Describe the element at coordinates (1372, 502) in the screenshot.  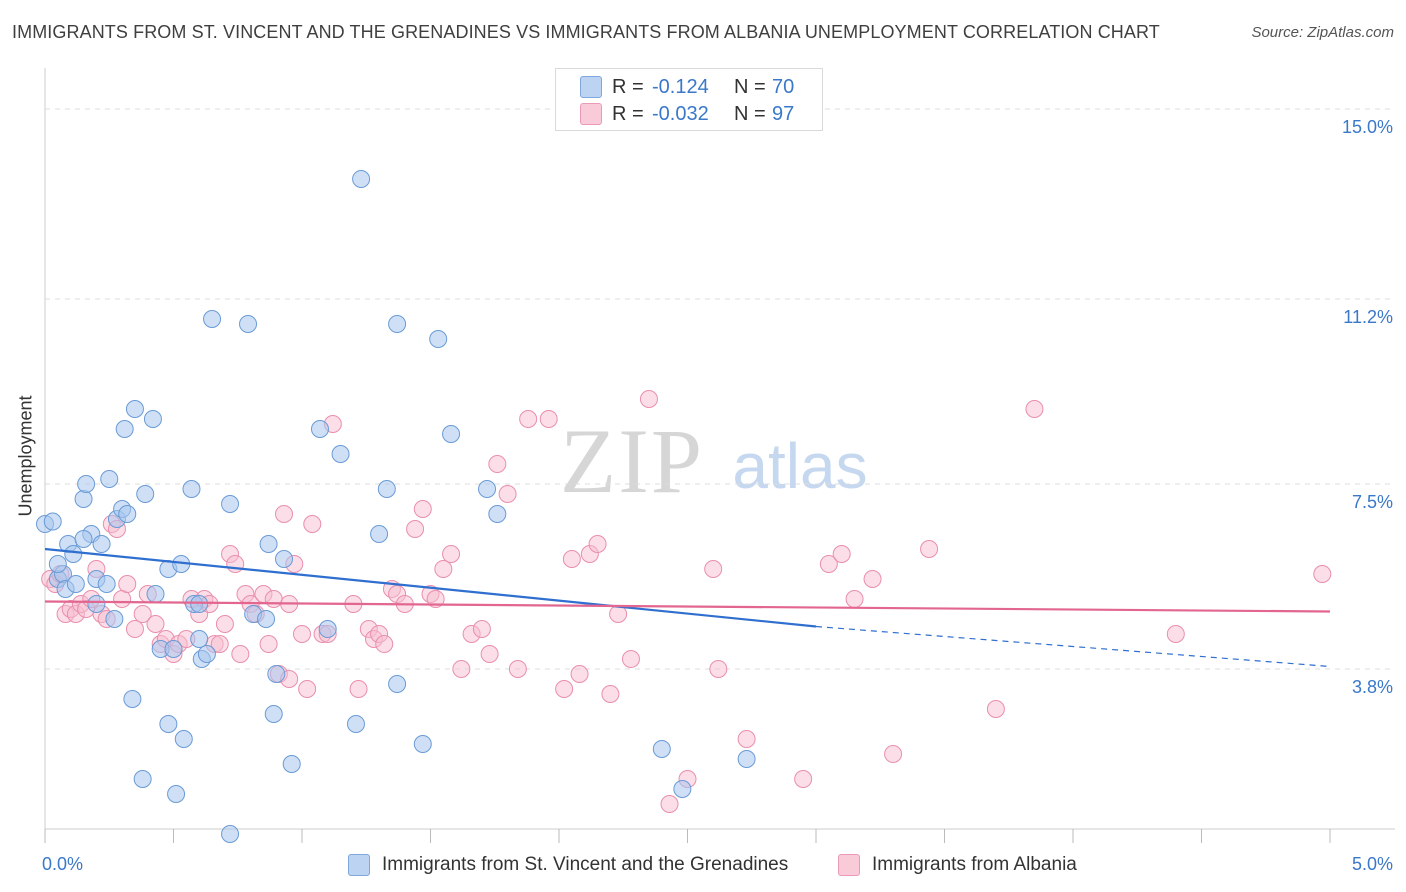
I see `y-tick-label: 7.5%` at that location.